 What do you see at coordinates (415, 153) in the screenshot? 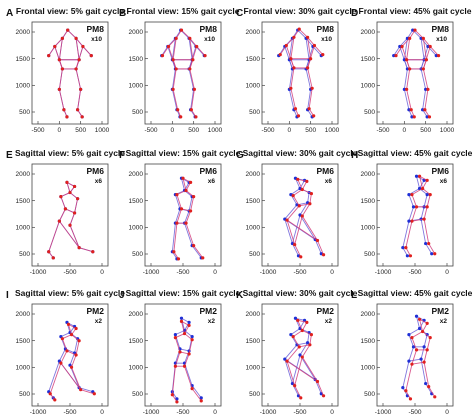
I see `panel-title: Sagittal view: 45% gait cycle` at bounding box center [415, 153].